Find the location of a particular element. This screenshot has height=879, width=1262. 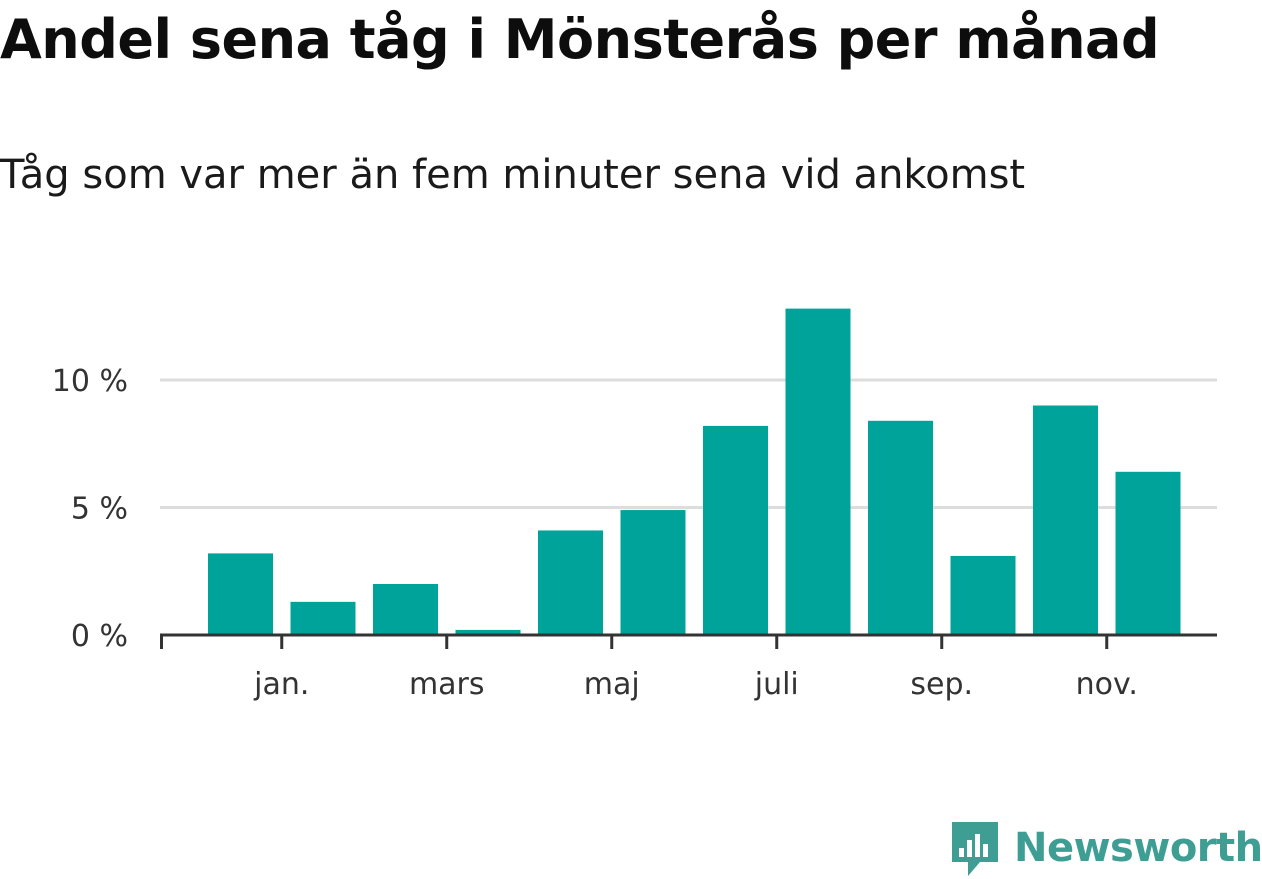

bar-nov. is located at coordinates (1148, 553).